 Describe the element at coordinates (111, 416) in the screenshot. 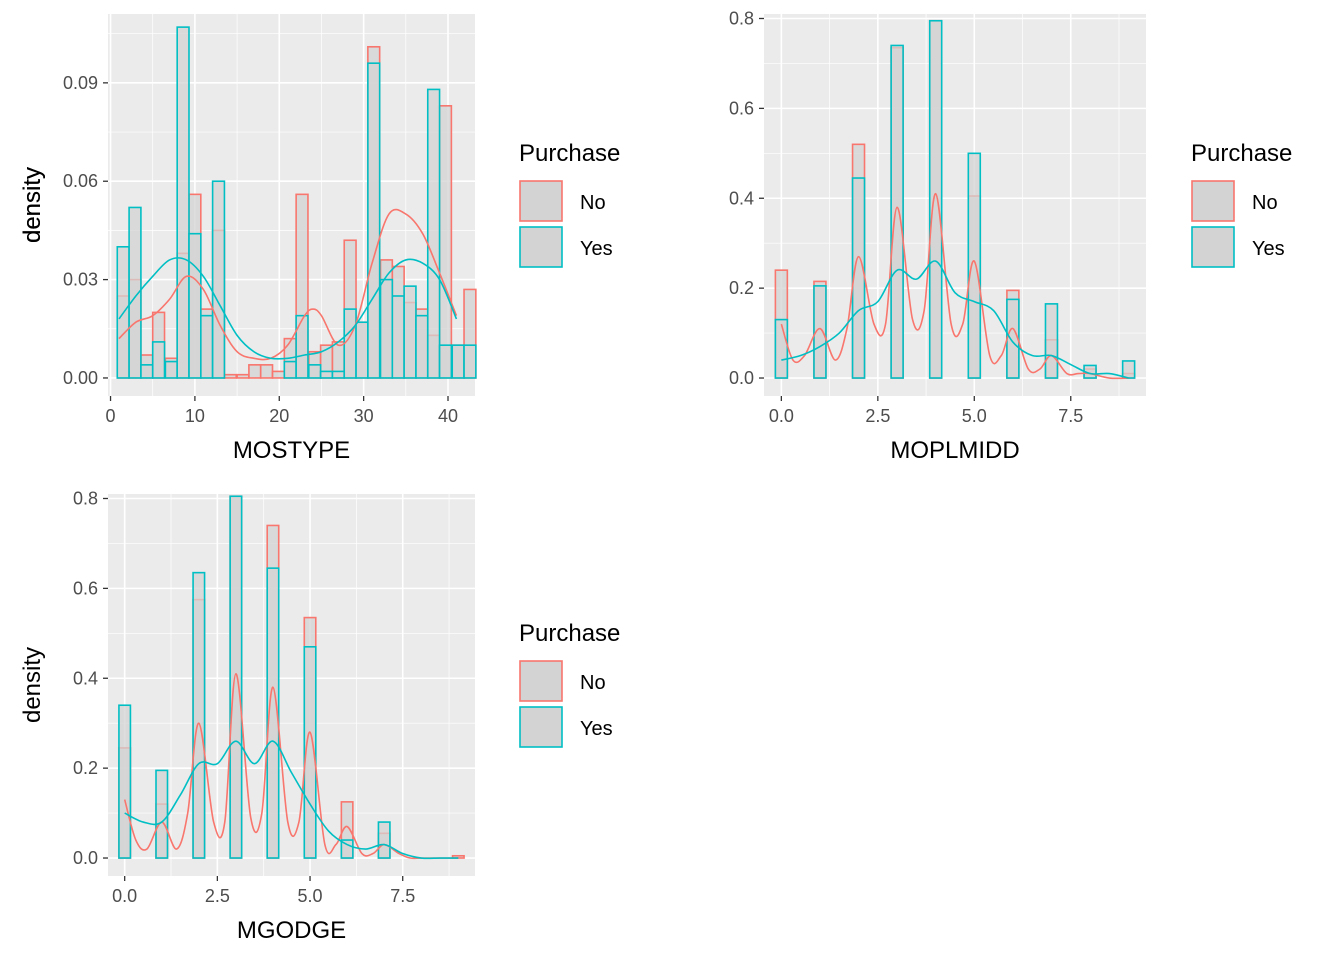

I see `x-tick-label: 0` at that location.